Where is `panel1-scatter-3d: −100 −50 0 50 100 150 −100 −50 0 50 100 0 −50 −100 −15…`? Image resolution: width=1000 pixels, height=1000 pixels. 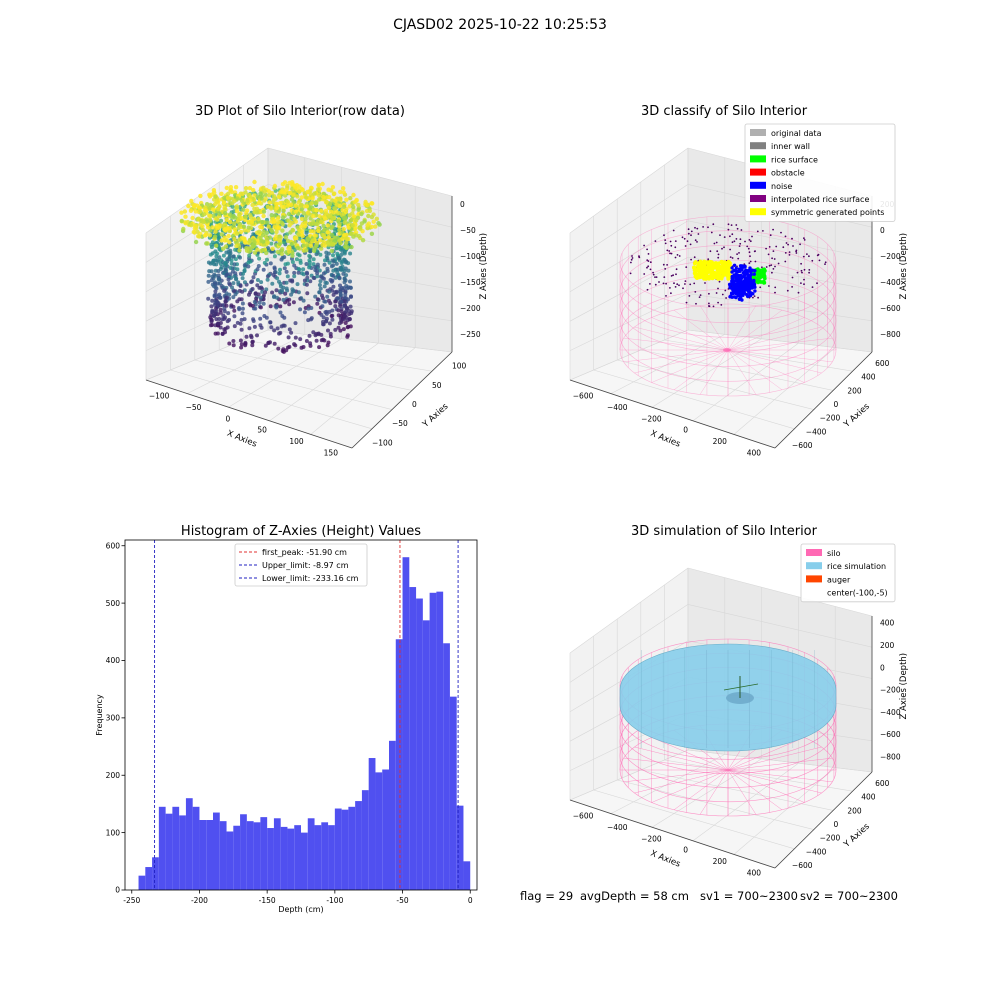
panel1-scatter-3d: −100 −50 0 50 100 150 −100 −50 0 50 100 0 −50 −100 −15… is located at coordinates (317, 302).